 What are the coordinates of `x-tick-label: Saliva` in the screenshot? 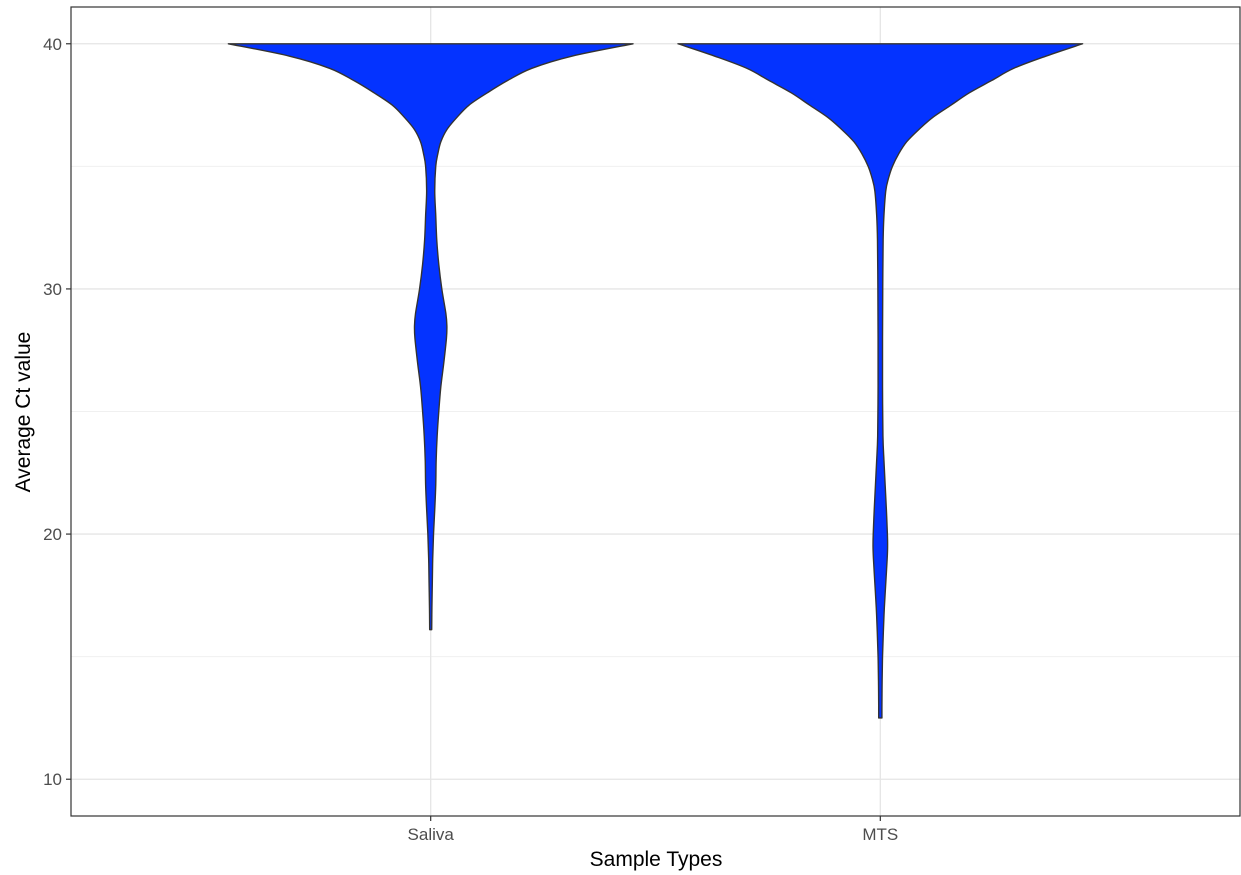 It's located at (431, 834).